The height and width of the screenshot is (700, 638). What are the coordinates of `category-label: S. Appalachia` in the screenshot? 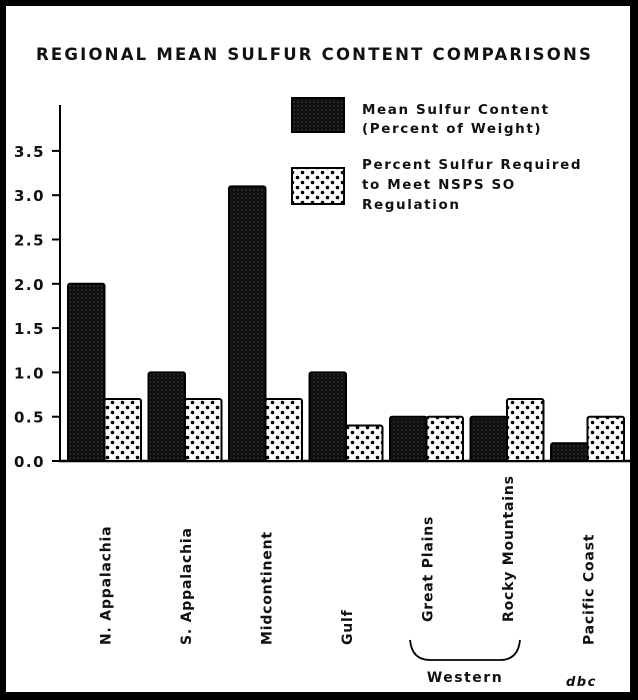 It's located at (187, 586).